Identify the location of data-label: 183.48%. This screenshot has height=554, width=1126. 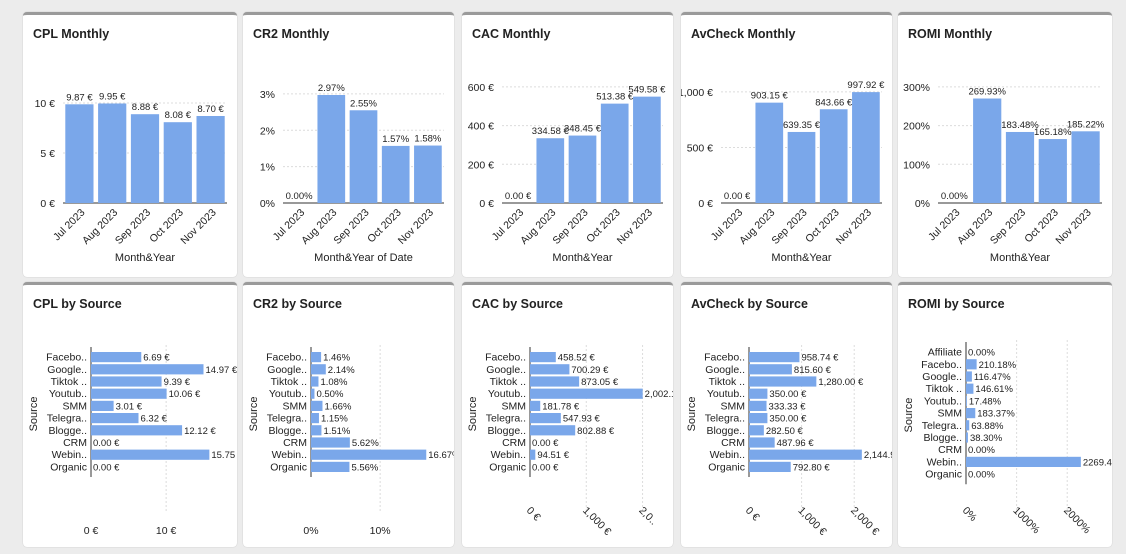
(1020, 125).